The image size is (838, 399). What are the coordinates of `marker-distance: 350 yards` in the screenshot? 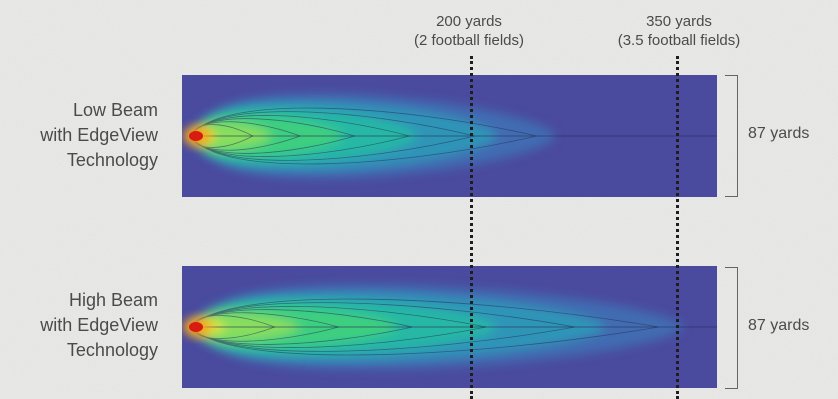 It's located at (679, 21).